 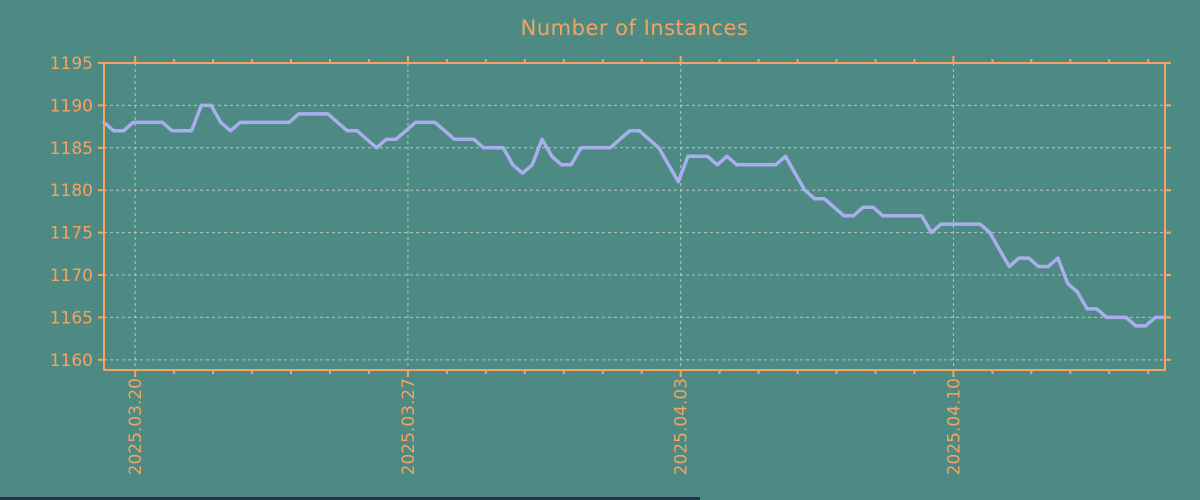 I want to click on y-axis-tick-label: 1160, so click(x=71, y=361).